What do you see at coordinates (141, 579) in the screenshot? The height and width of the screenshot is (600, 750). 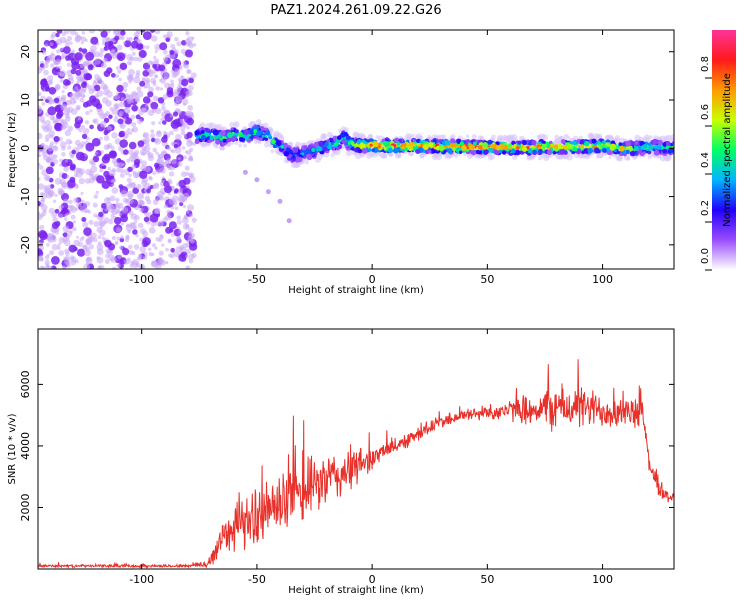 I see `snr-x-tick-label: -100` at bounding box center [141, 579].